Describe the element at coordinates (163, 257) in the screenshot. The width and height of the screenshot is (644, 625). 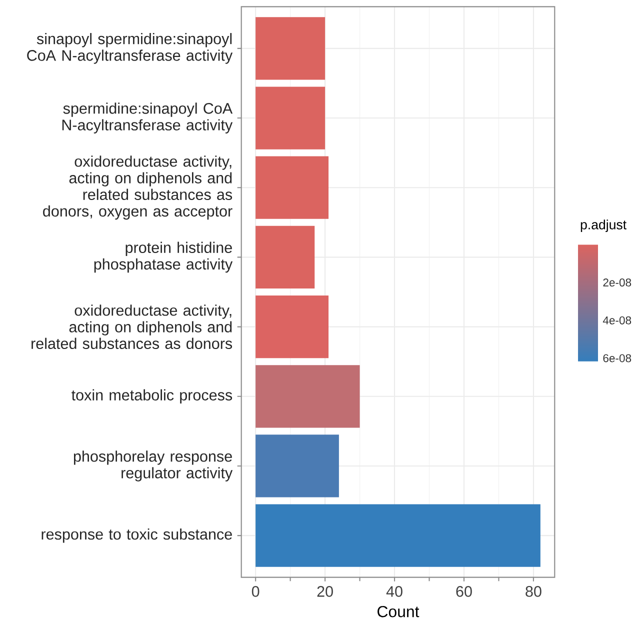
I see `y-tick-label: protein histidine phosphatase activity` at that location.